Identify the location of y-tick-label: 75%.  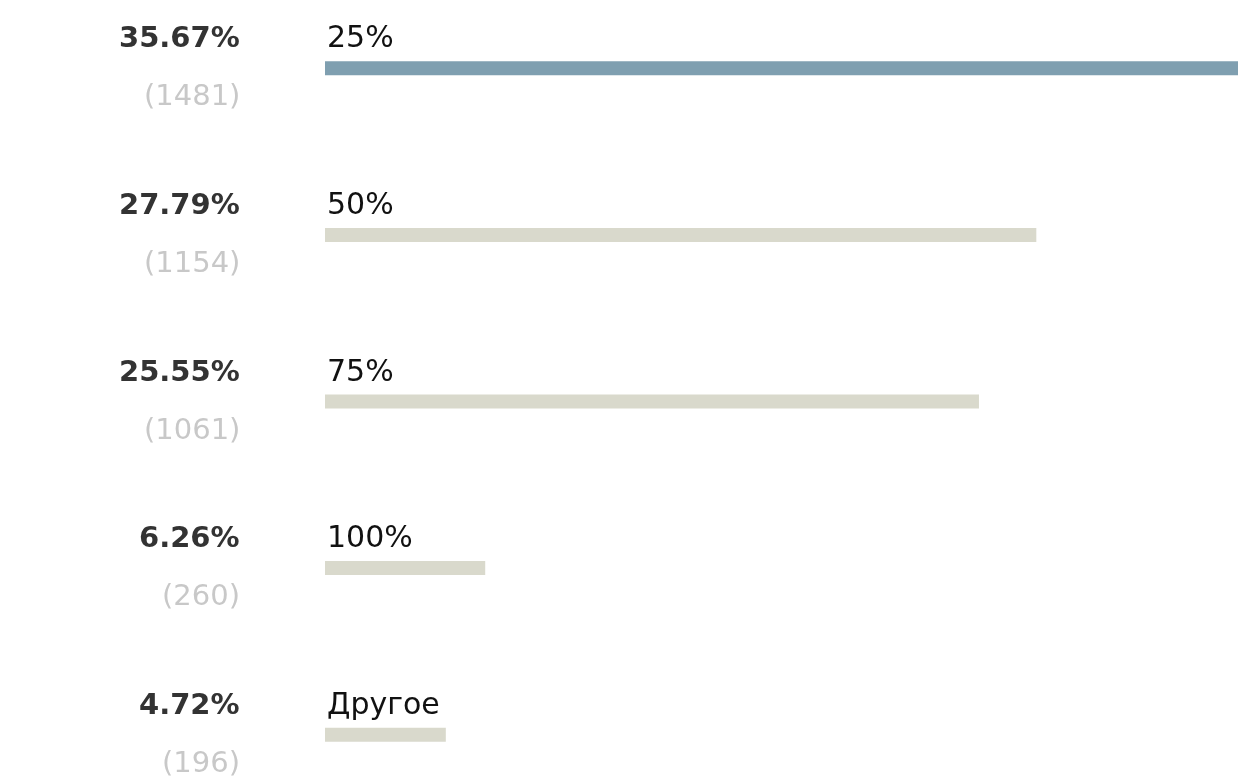
(360, 370).